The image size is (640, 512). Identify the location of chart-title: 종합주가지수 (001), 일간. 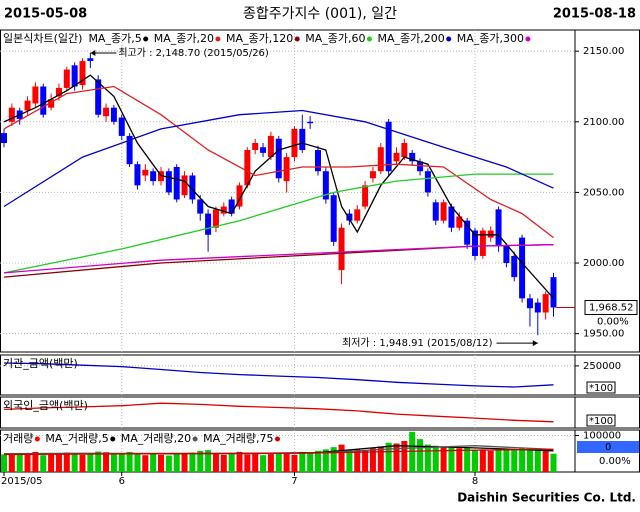
(320, 14).